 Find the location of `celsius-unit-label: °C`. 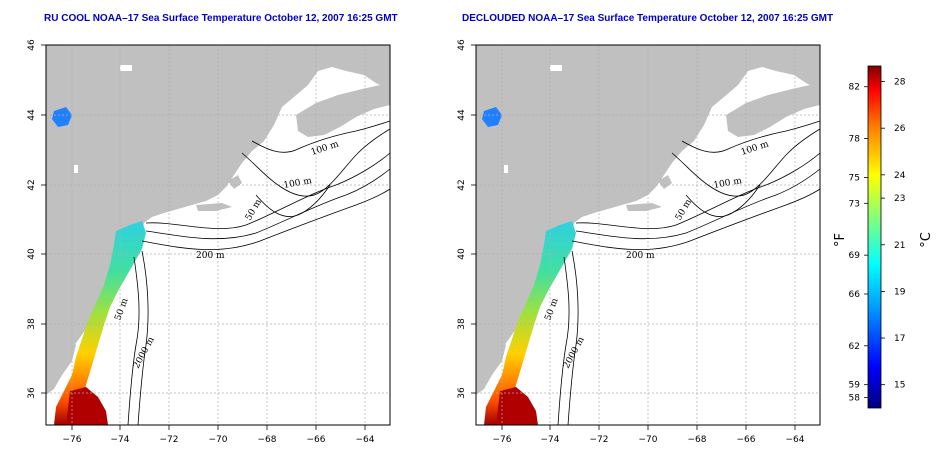

celsius-unit-label: °C is located at coordinates (926, 240).